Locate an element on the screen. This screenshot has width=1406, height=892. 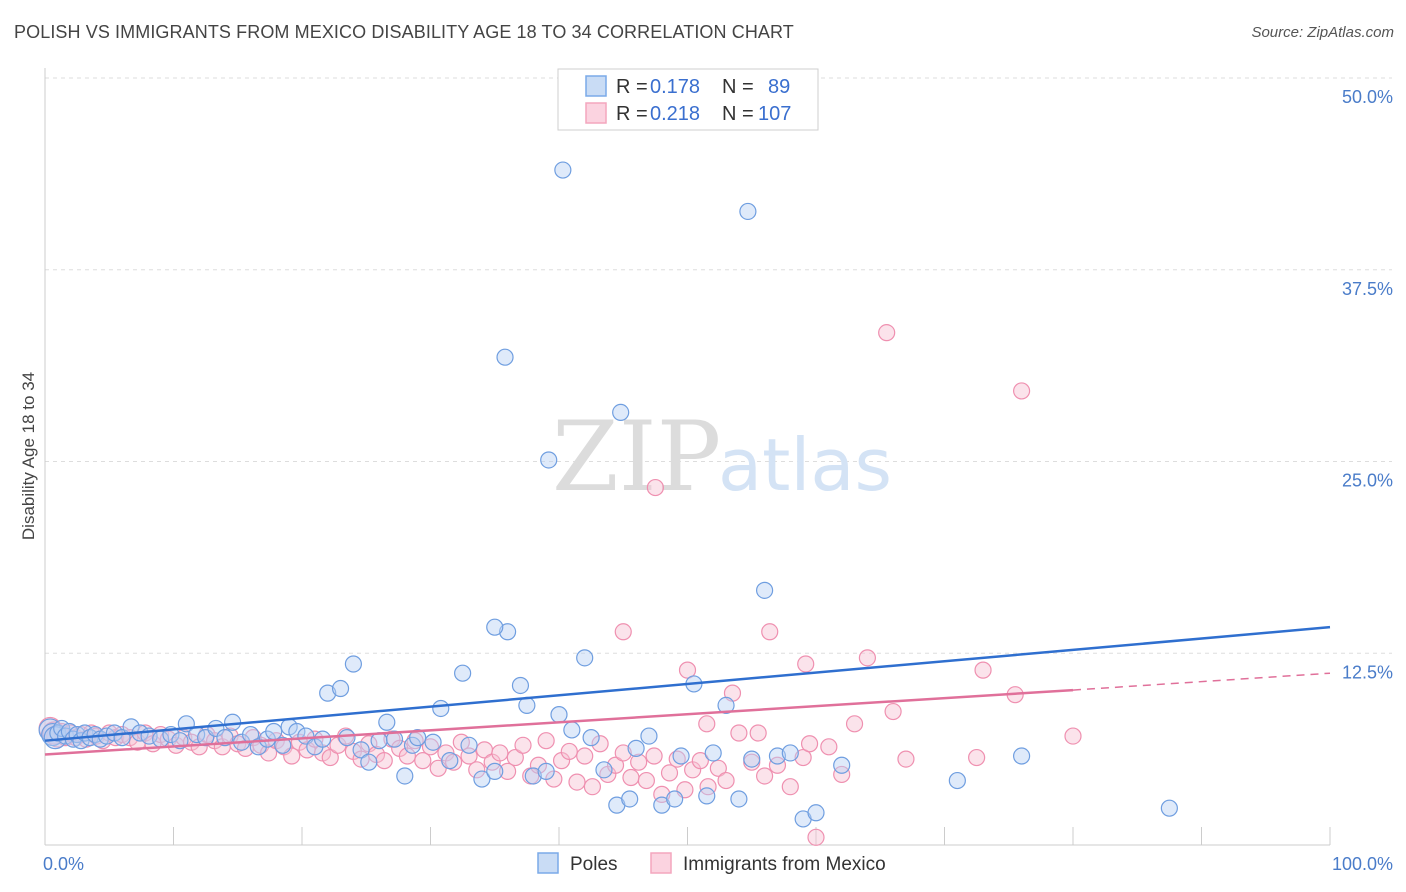
trend-line-mexico is located at coordinates (559, 722).